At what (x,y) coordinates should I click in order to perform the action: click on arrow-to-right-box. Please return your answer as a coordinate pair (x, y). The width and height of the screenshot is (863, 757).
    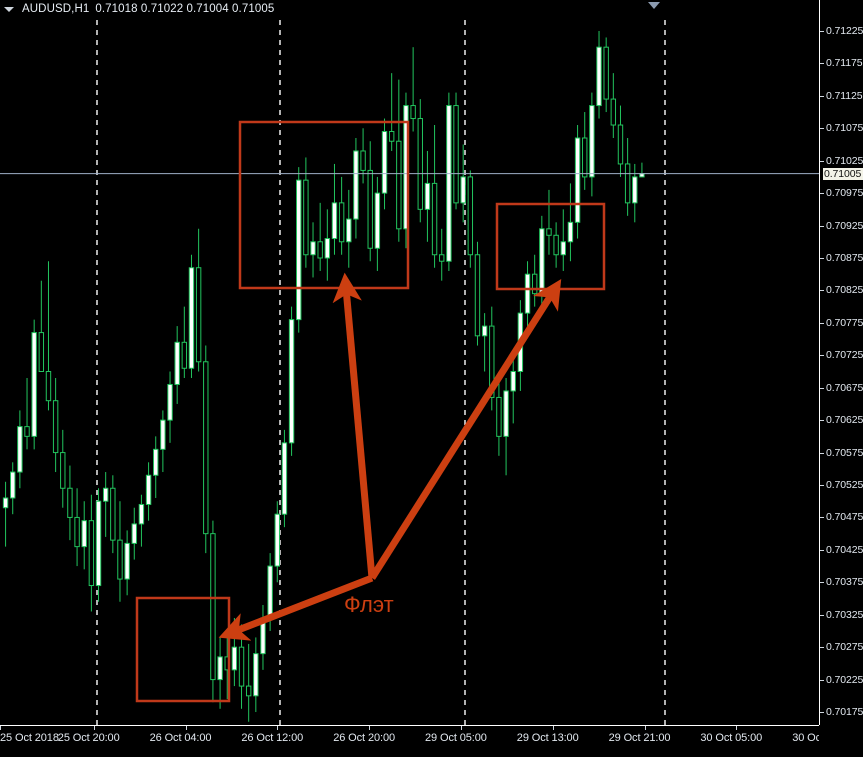
    Looking at the image, I should click on (465, 429).